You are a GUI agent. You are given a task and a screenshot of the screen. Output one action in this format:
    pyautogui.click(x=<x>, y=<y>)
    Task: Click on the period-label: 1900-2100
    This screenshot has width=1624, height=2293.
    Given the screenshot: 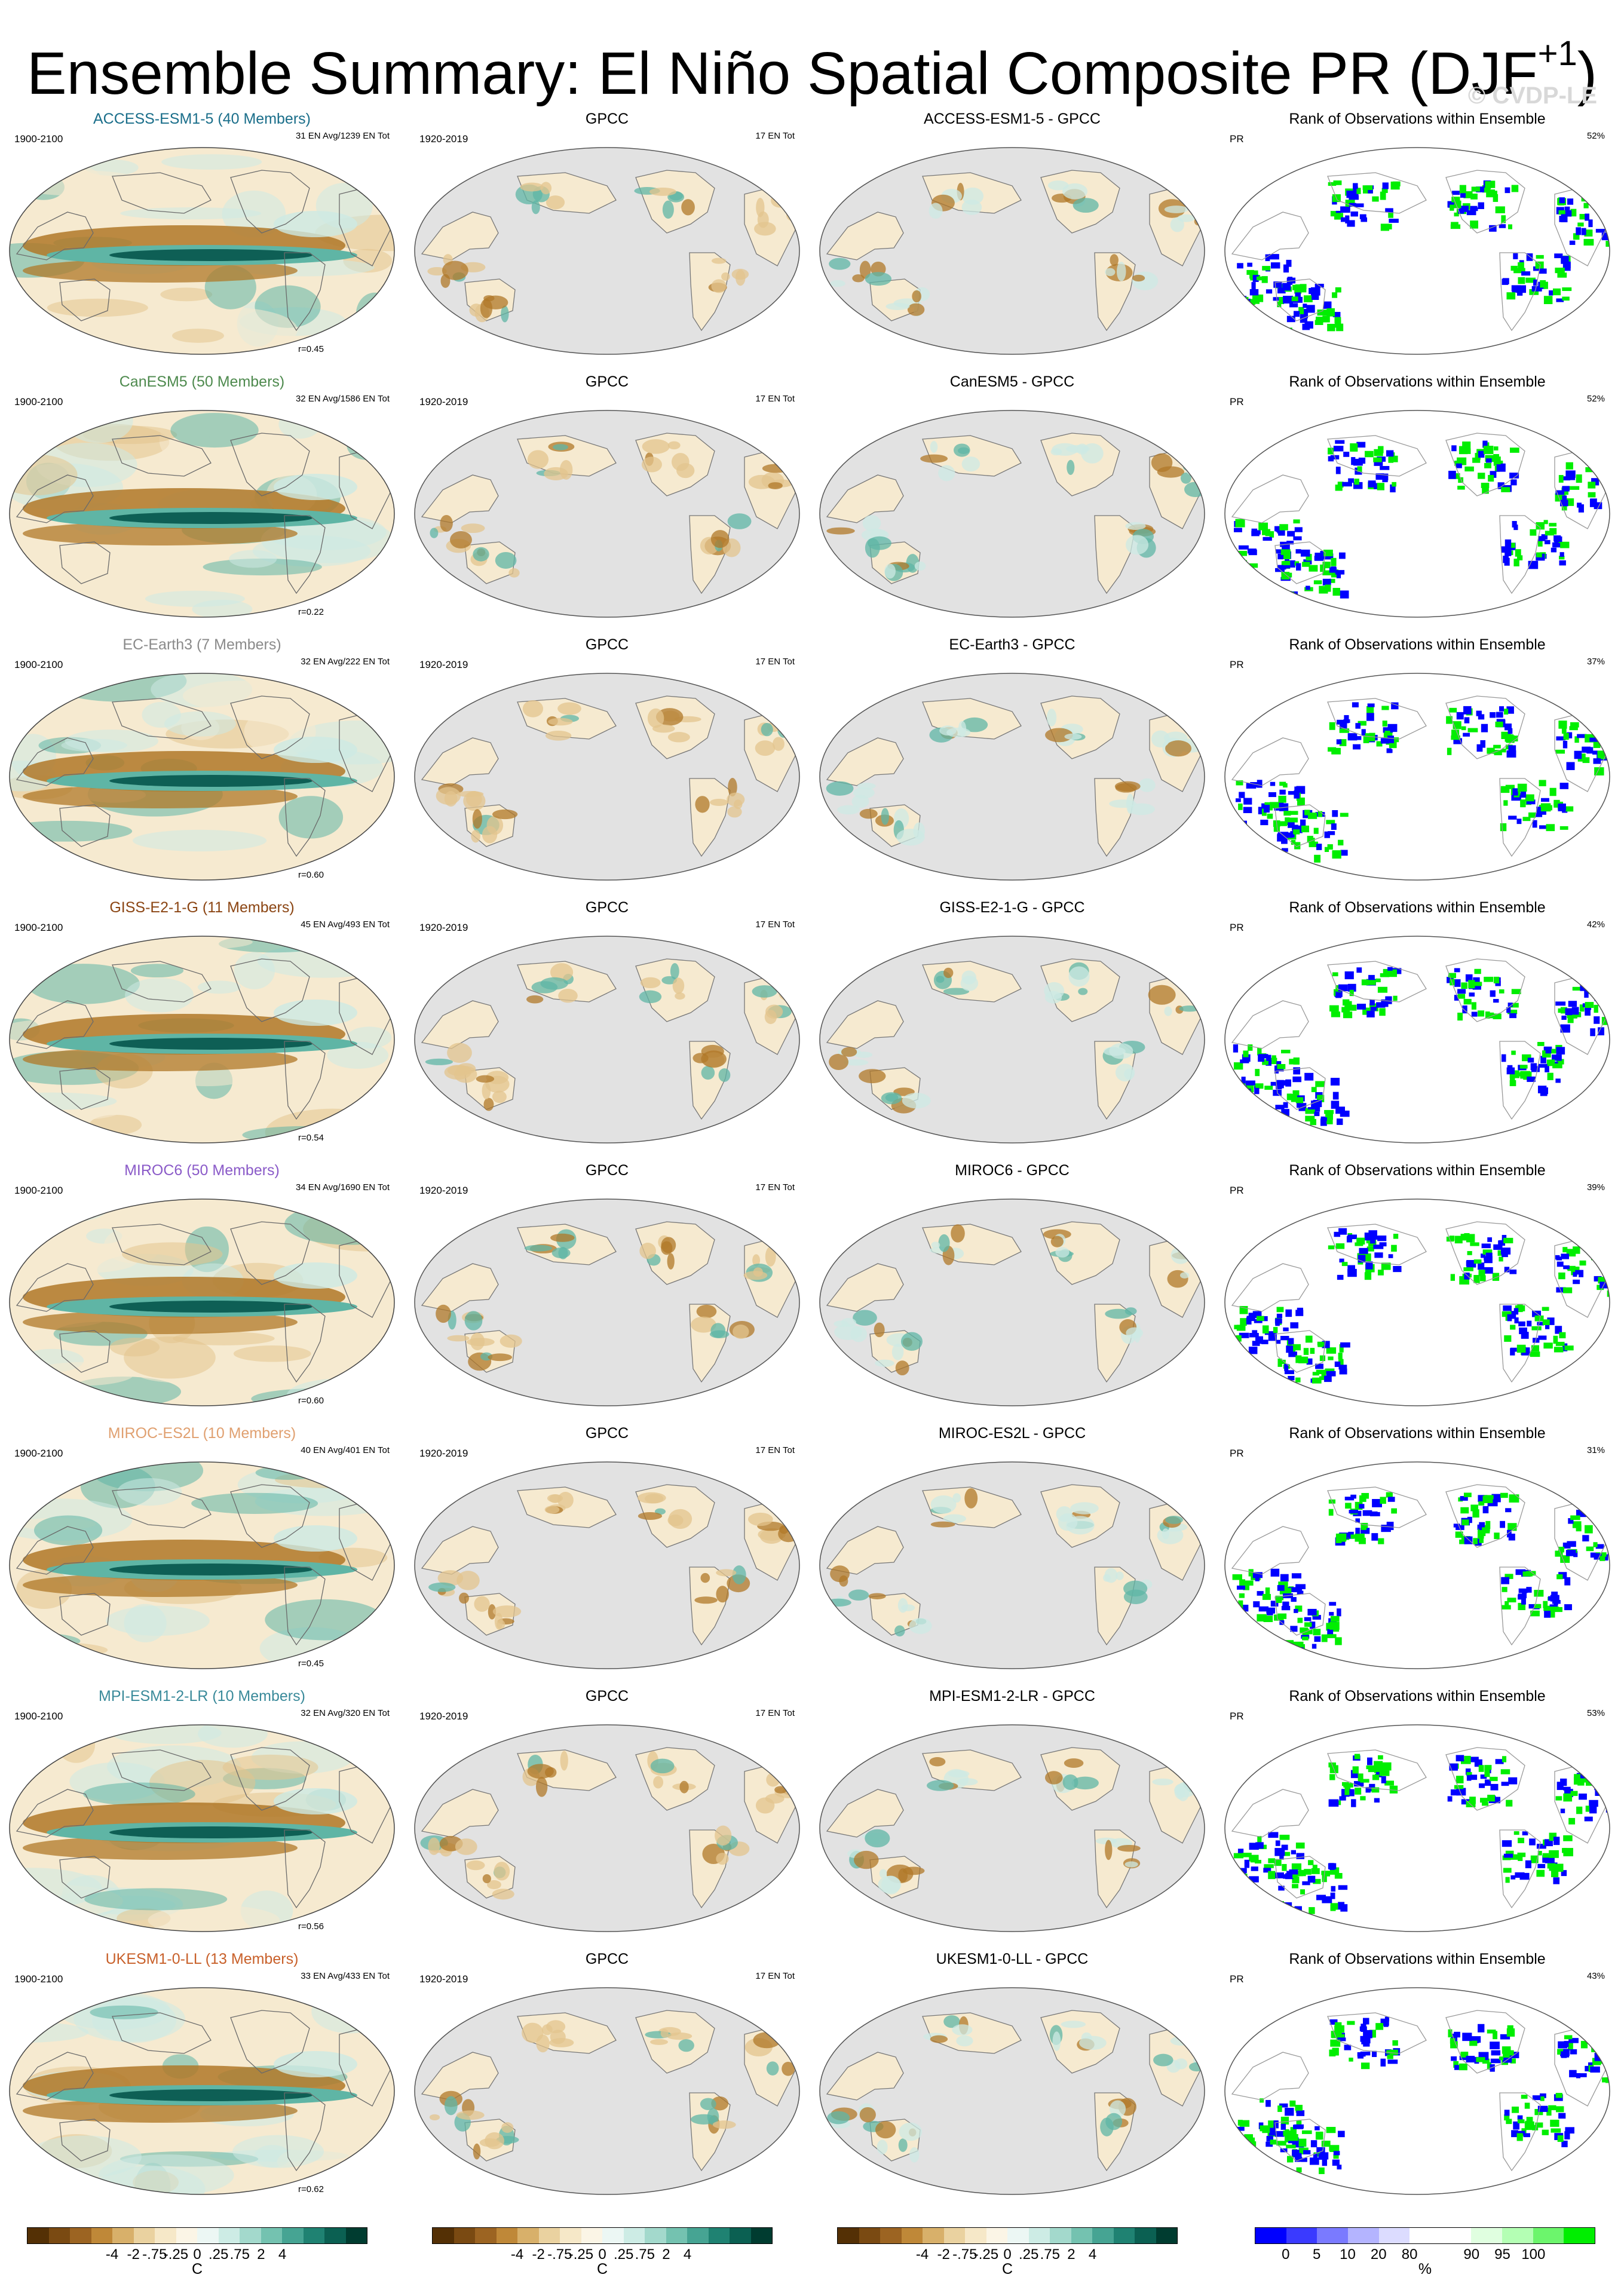 What is the action you would take?
    pyautogui.click(x=38, y=928)
    